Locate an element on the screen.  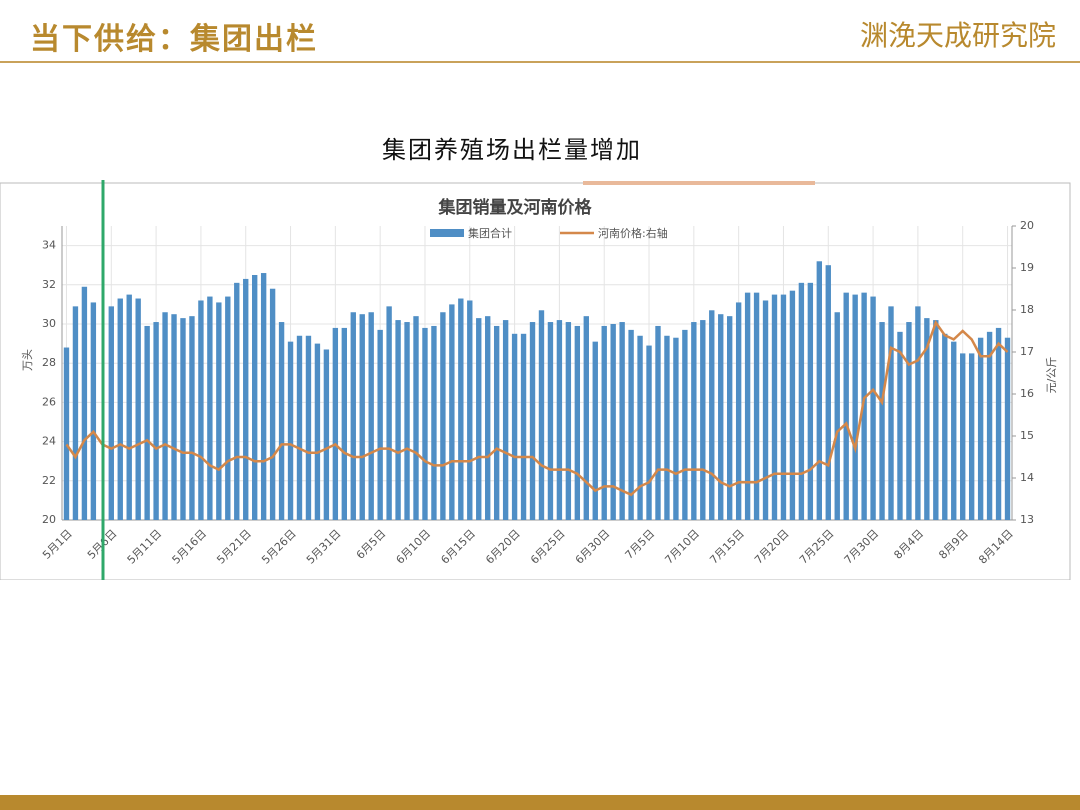
y2-tick-label: 18 is located at coordinates (1027, 309).